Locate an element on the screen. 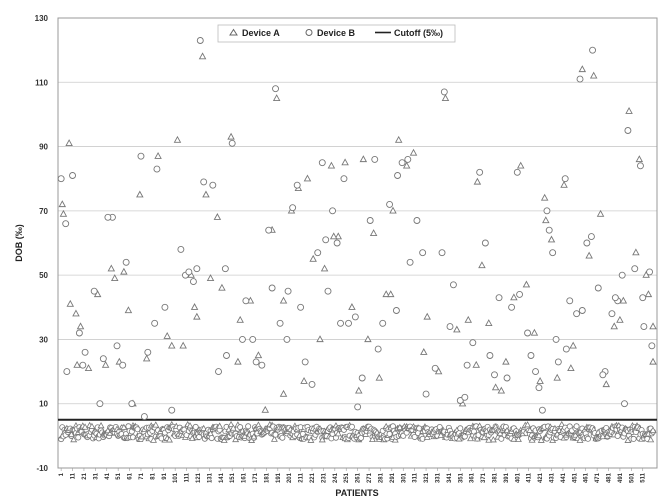  x-tick-label: 51 is located at coordinates (119, 475).